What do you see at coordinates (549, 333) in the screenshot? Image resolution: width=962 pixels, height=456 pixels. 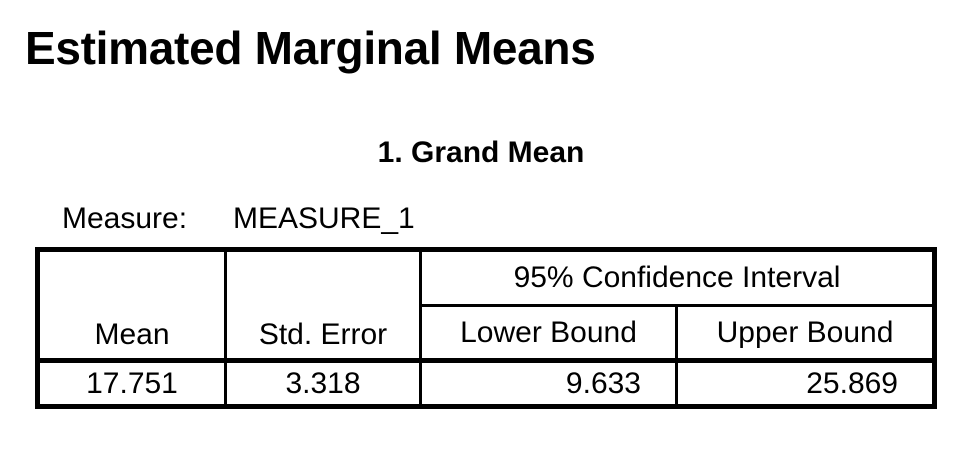 I see `column-header-lower-bound: Lower Bound` at bounding box center [549, 333].